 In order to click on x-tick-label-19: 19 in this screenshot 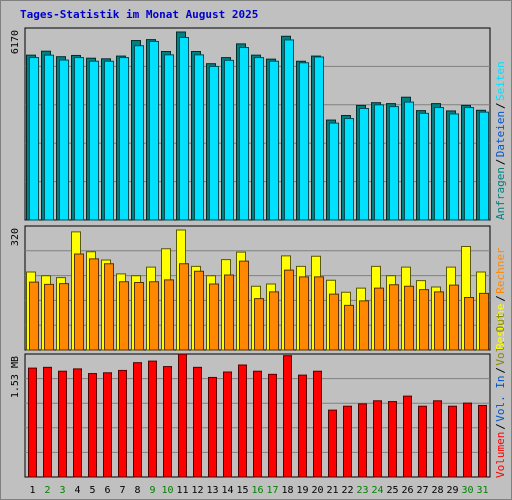, I will do `click(302, 490)`.